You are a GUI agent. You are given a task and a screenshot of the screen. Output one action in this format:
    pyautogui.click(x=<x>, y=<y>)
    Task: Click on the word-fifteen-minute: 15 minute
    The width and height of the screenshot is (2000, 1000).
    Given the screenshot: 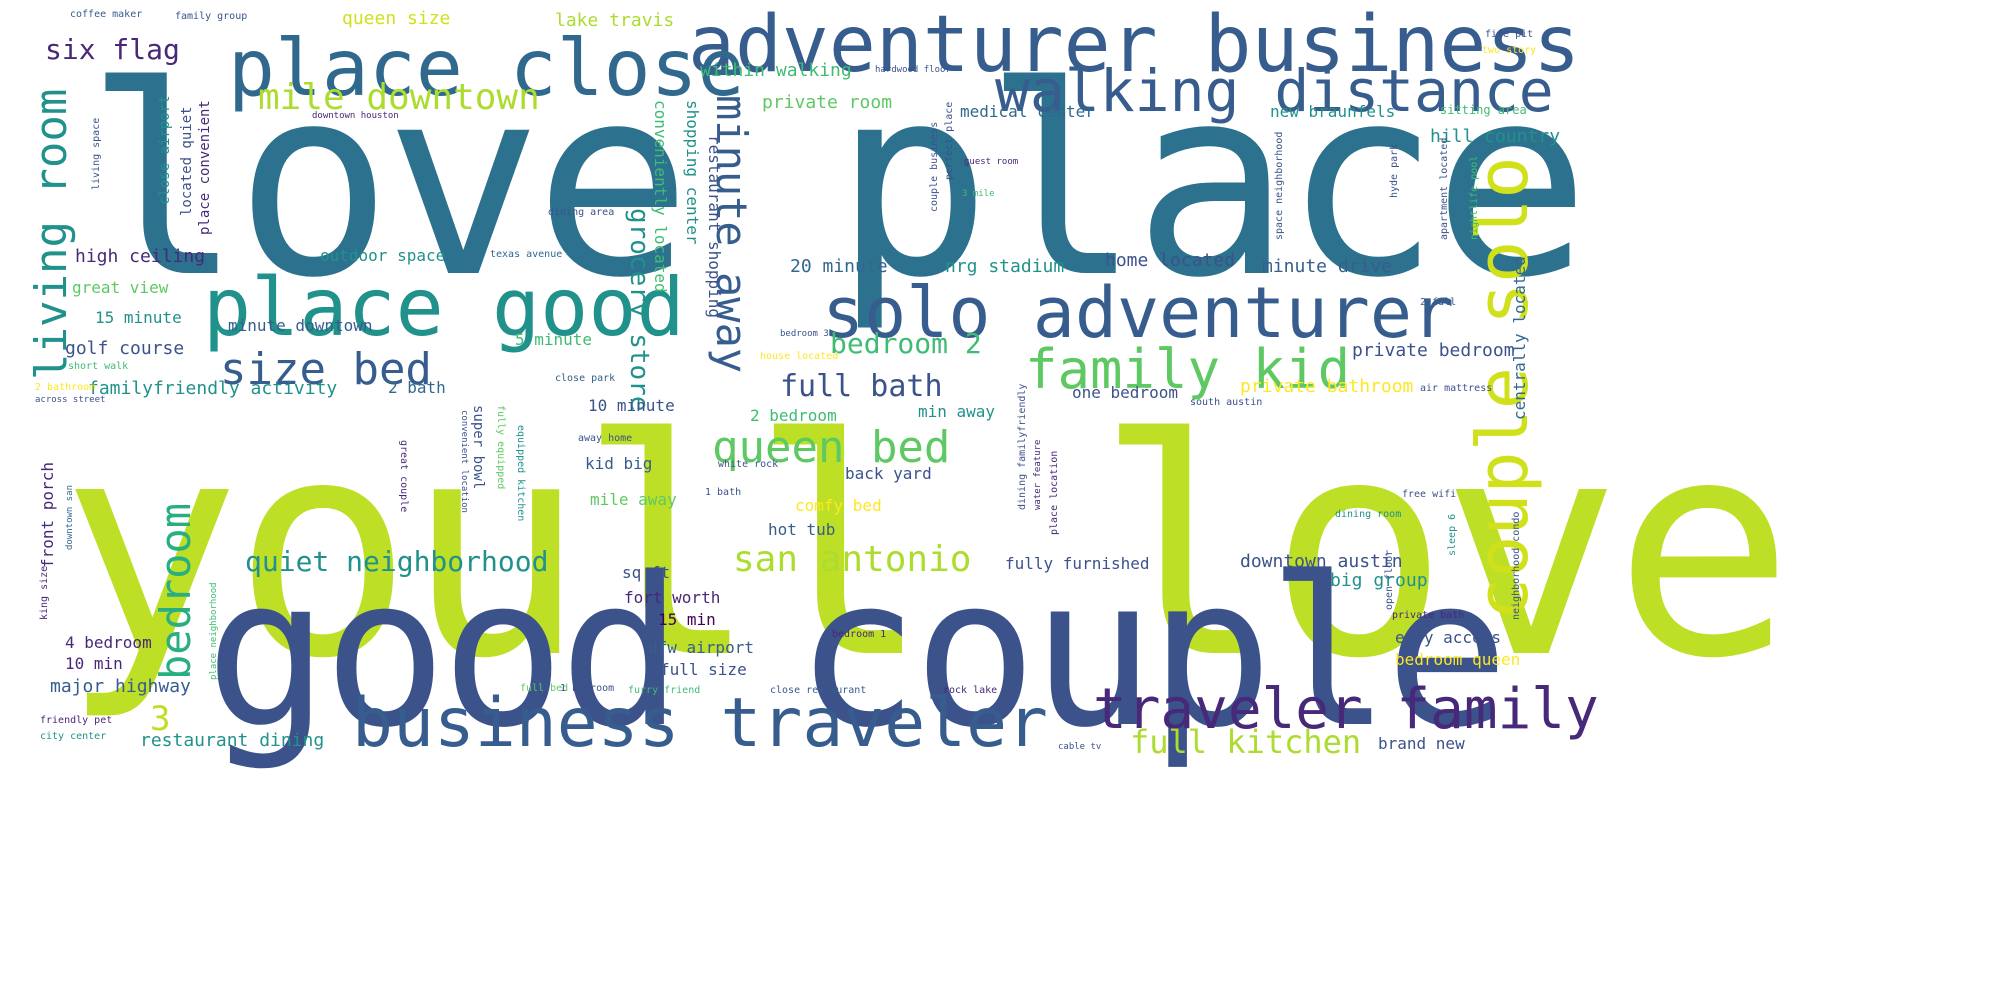 What is the action you would take?
    pyautogui.click(x=138, y=317)
    